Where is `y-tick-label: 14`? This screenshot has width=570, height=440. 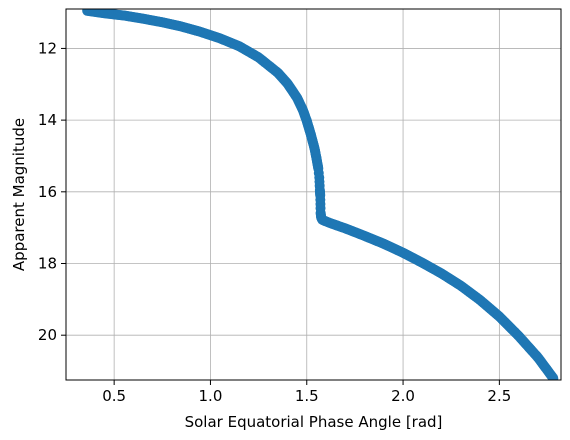
y-tick-label: 14 is located at coordinates (47, 120).